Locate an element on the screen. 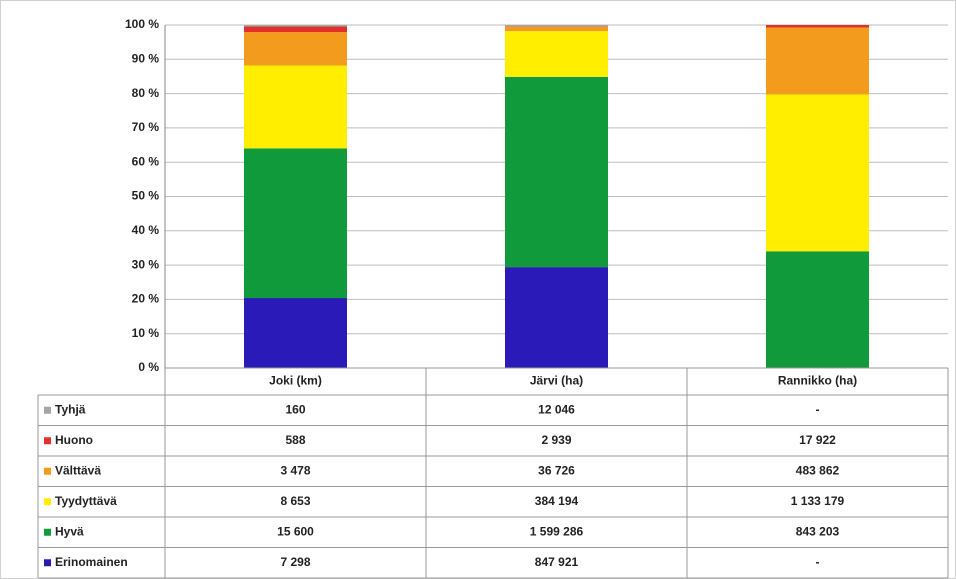 The height and width of the screenshot is (579, 956). y-tick-label: 80 % is located at coordinates (146, 93).